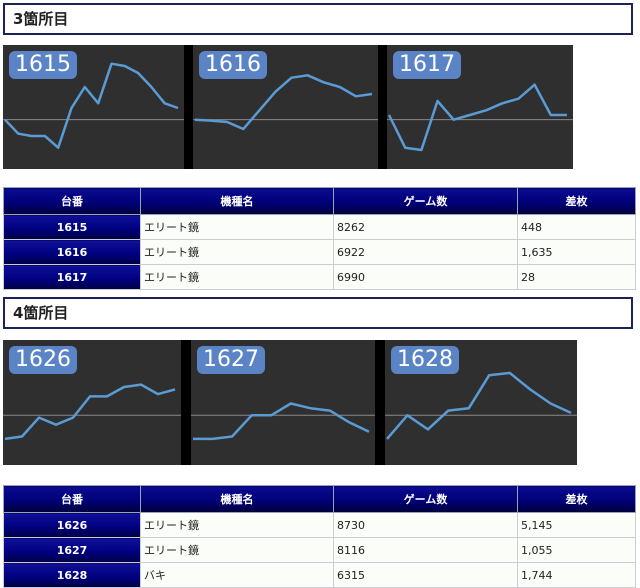  What do you see at coordinates (576, 525) in the screenshot?
I see `diff-coins: 5,145` at bounding box center [576, 525].